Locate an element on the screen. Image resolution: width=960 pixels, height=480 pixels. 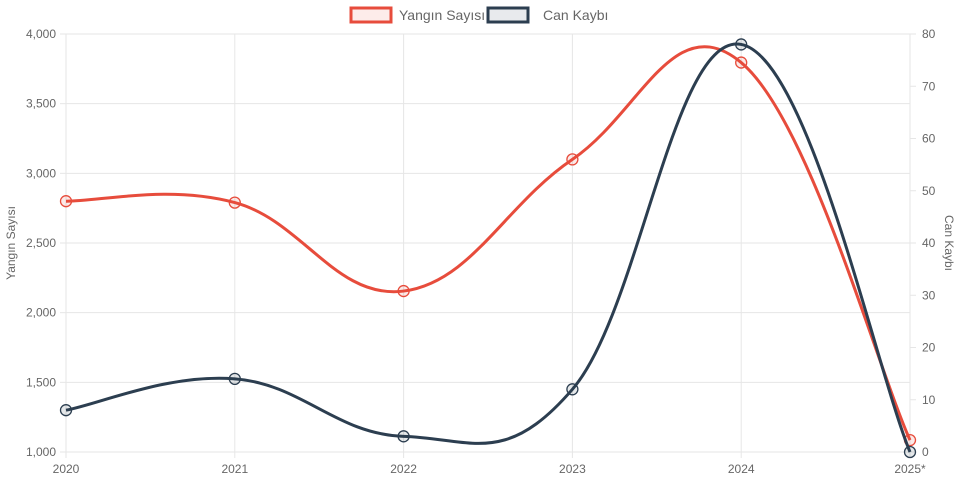
y-left-tick-label: 1,000 is located at coordinates (41, 452).